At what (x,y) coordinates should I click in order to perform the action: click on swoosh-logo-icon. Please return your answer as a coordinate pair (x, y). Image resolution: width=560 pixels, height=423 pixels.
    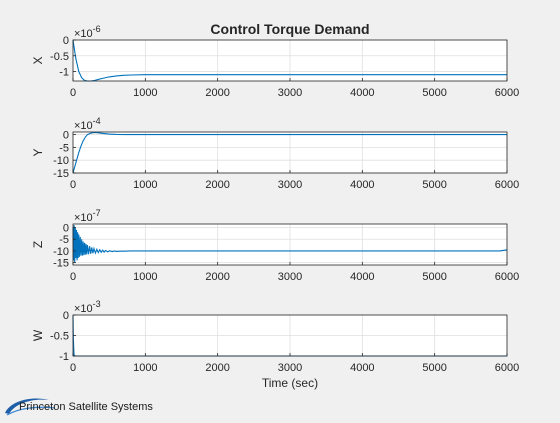
    Looking at the image, I should click on (30, 407).